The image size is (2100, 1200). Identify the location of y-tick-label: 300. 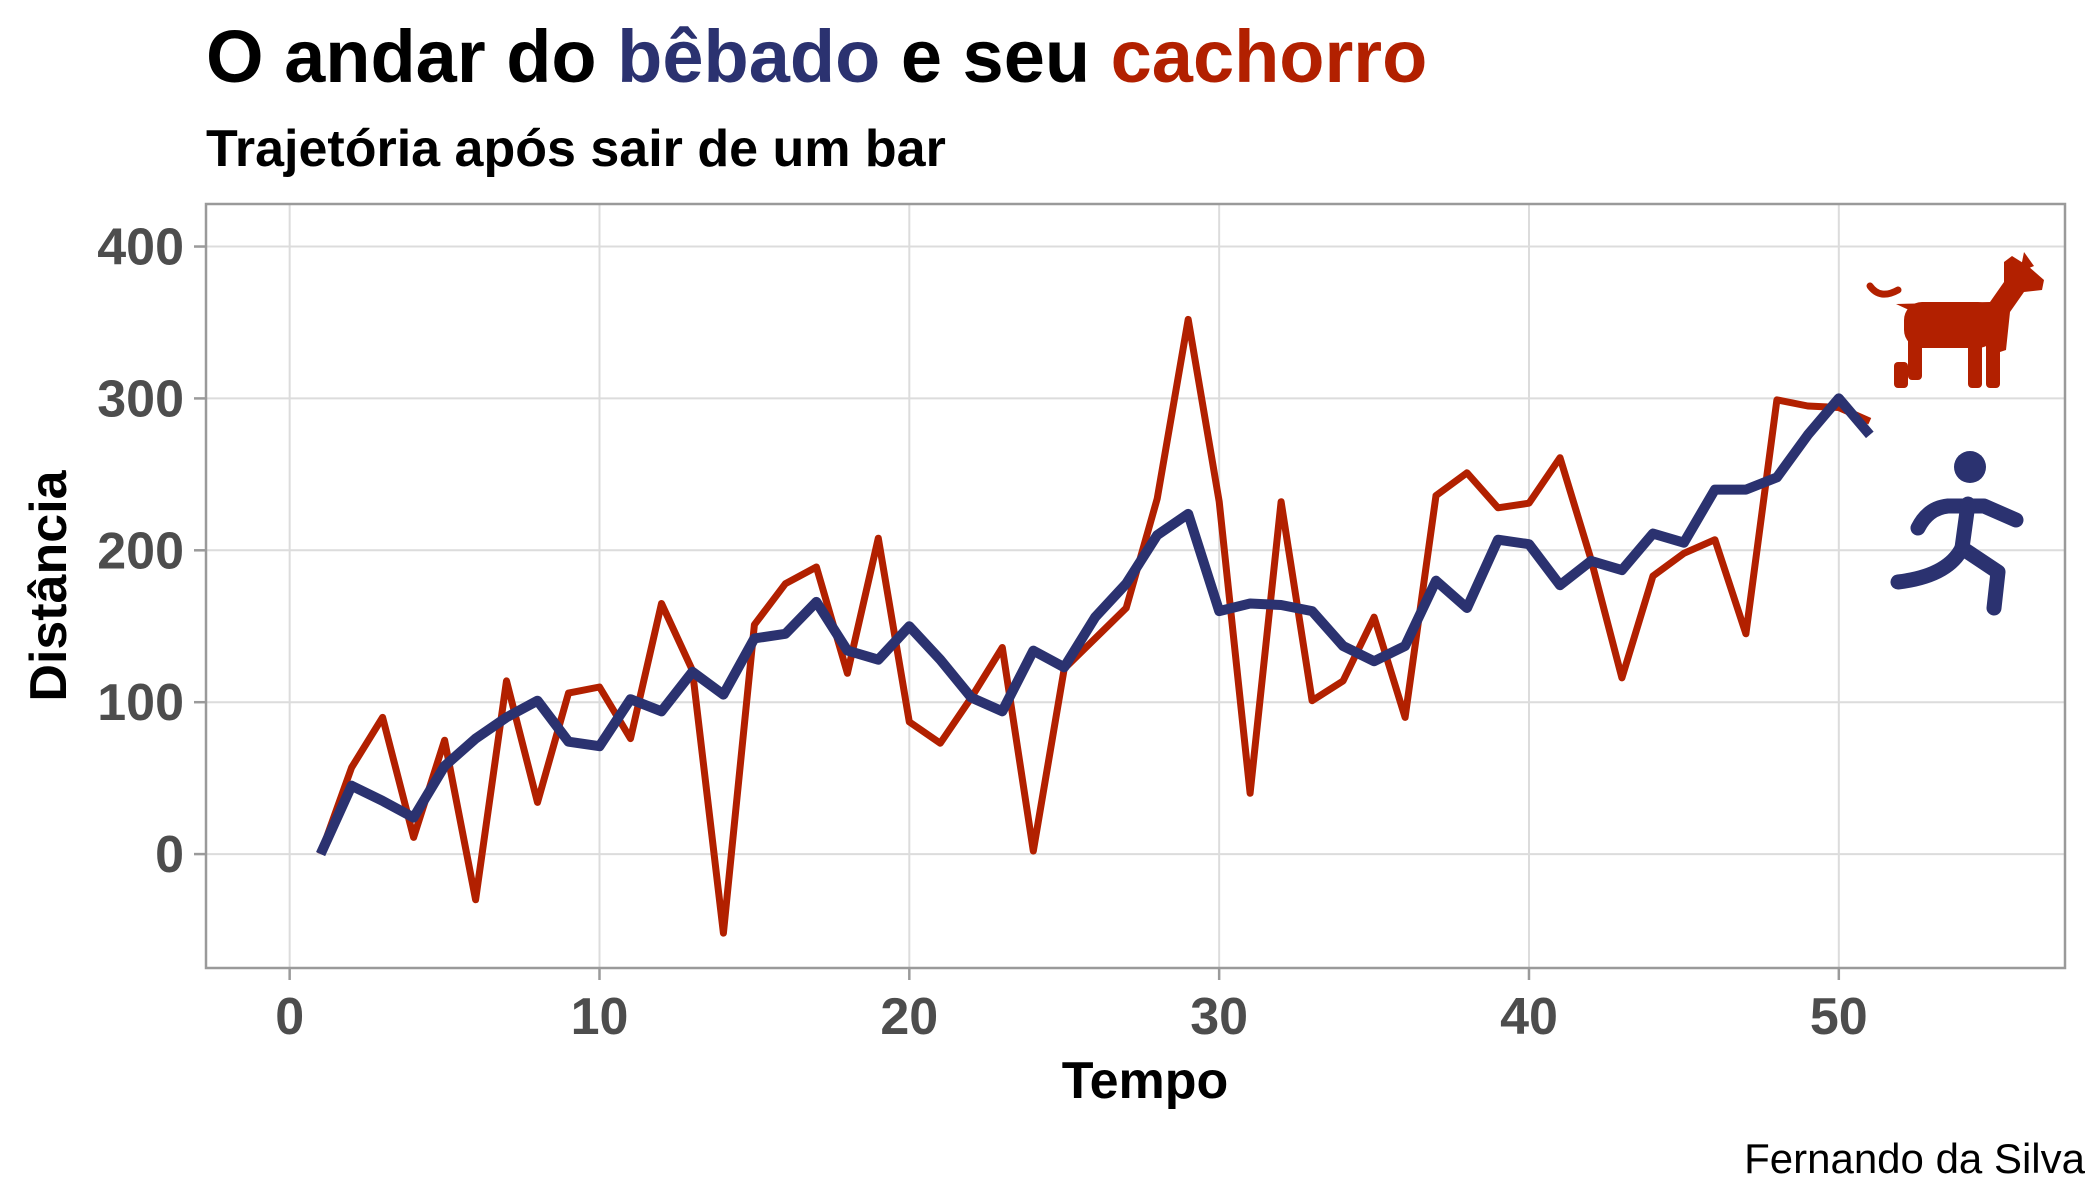
(140, 399).